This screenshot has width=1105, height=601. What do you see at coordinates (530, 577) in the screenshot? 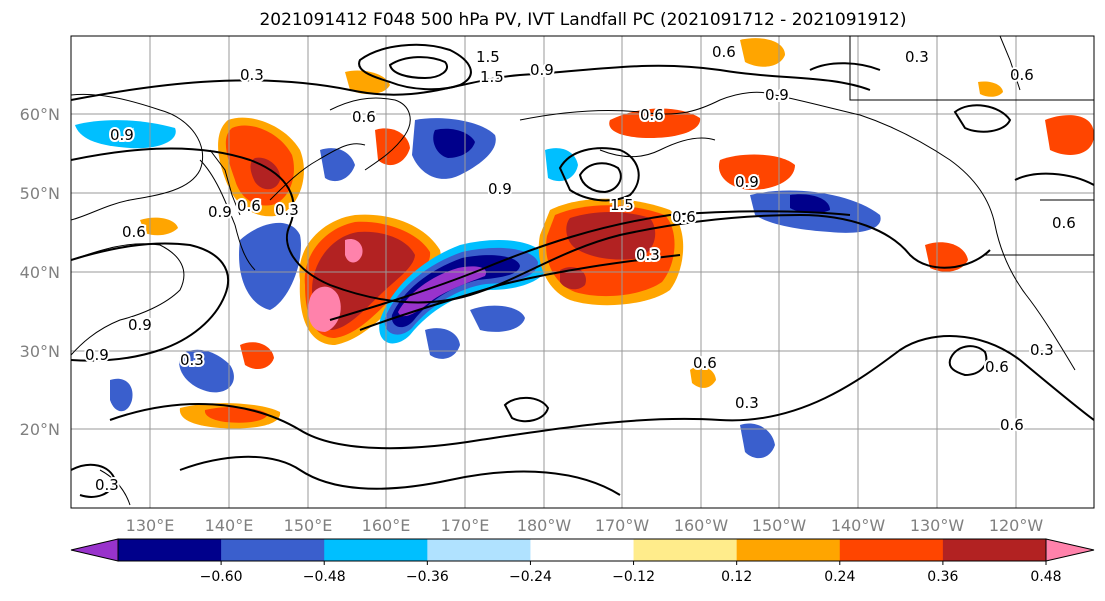
I see `colorbar-tick-label: −0.24` at bounding box center [530, 577].